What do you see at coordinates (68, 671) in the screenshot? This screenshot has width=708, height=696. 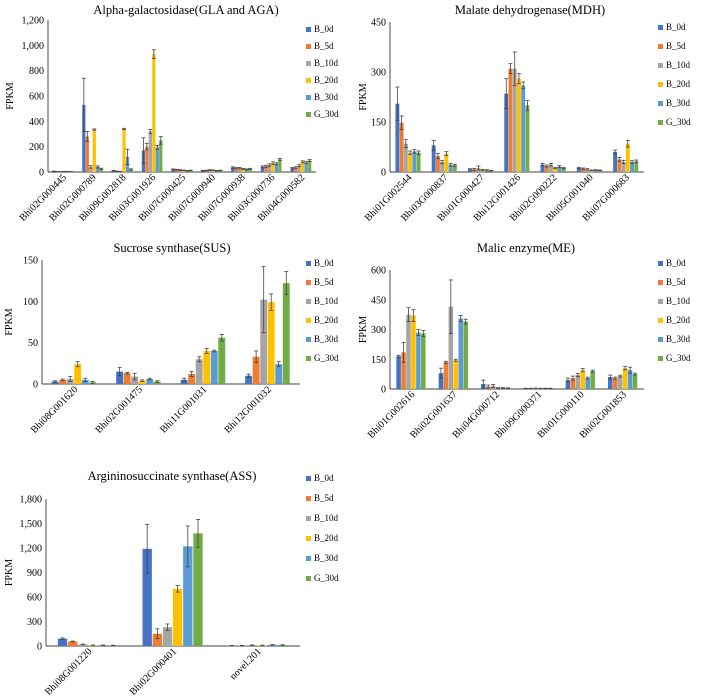 I see `x-tick-label: Bhi08G001220` at bounding box center [68, 671].